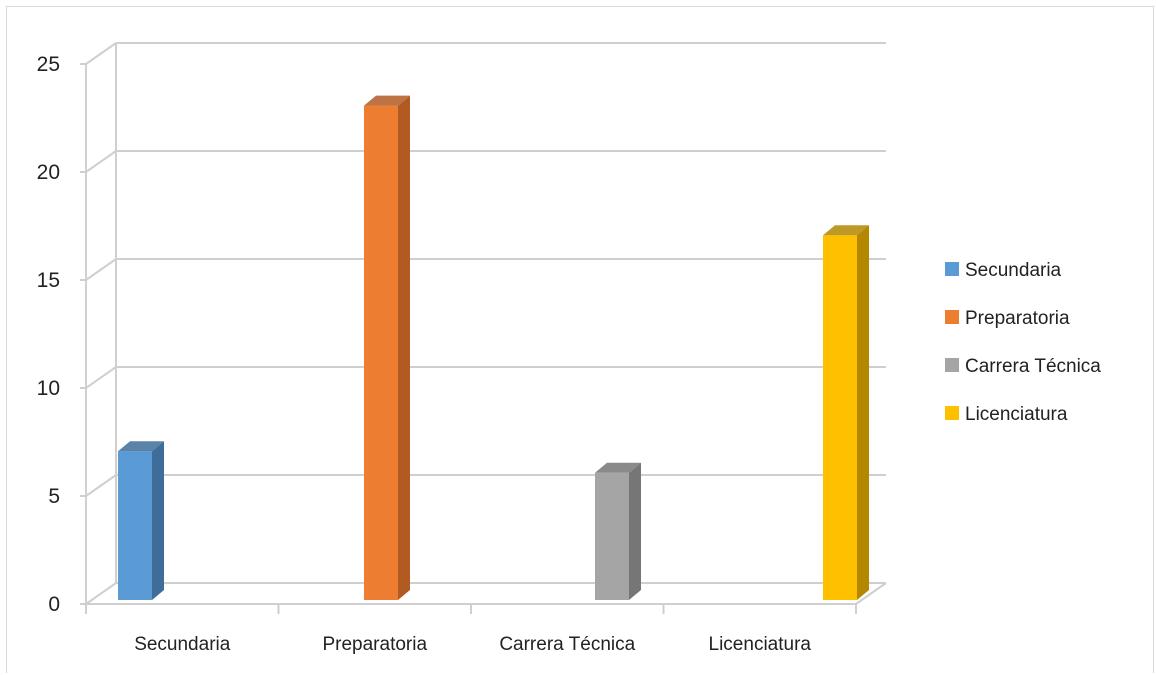  Describe the element at coordinates (48, 64) in the screenshot. I see `y-tick-label: 25` at that location.